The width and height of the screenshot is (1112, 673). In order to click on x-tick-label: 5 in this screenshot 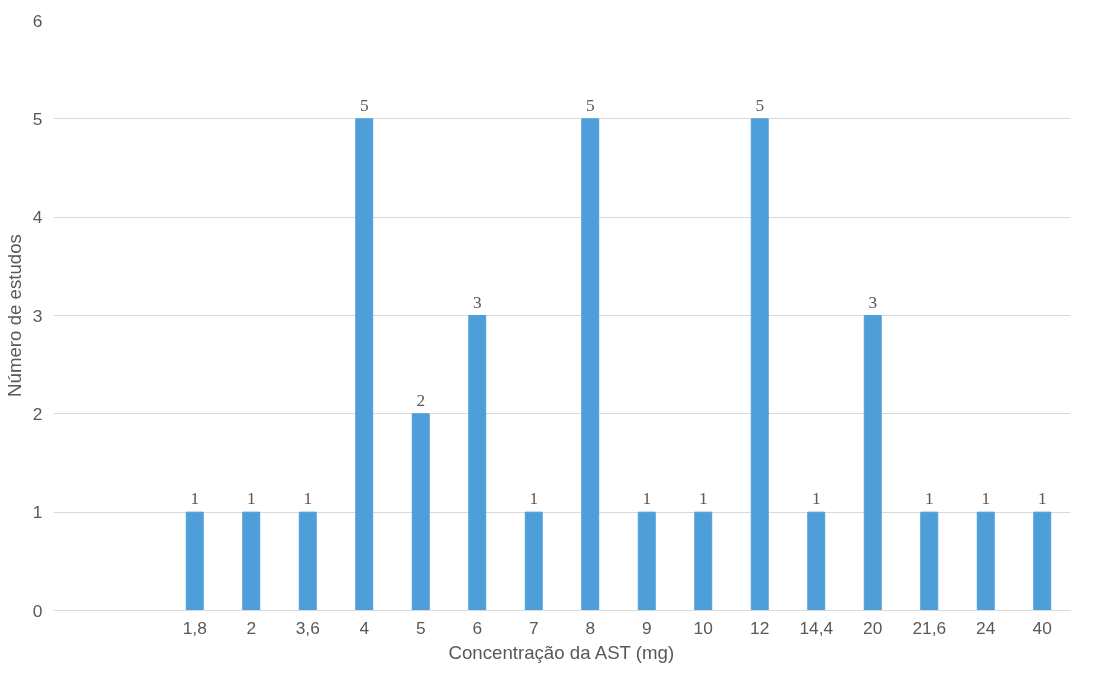, I will do `click(420, 627)`.